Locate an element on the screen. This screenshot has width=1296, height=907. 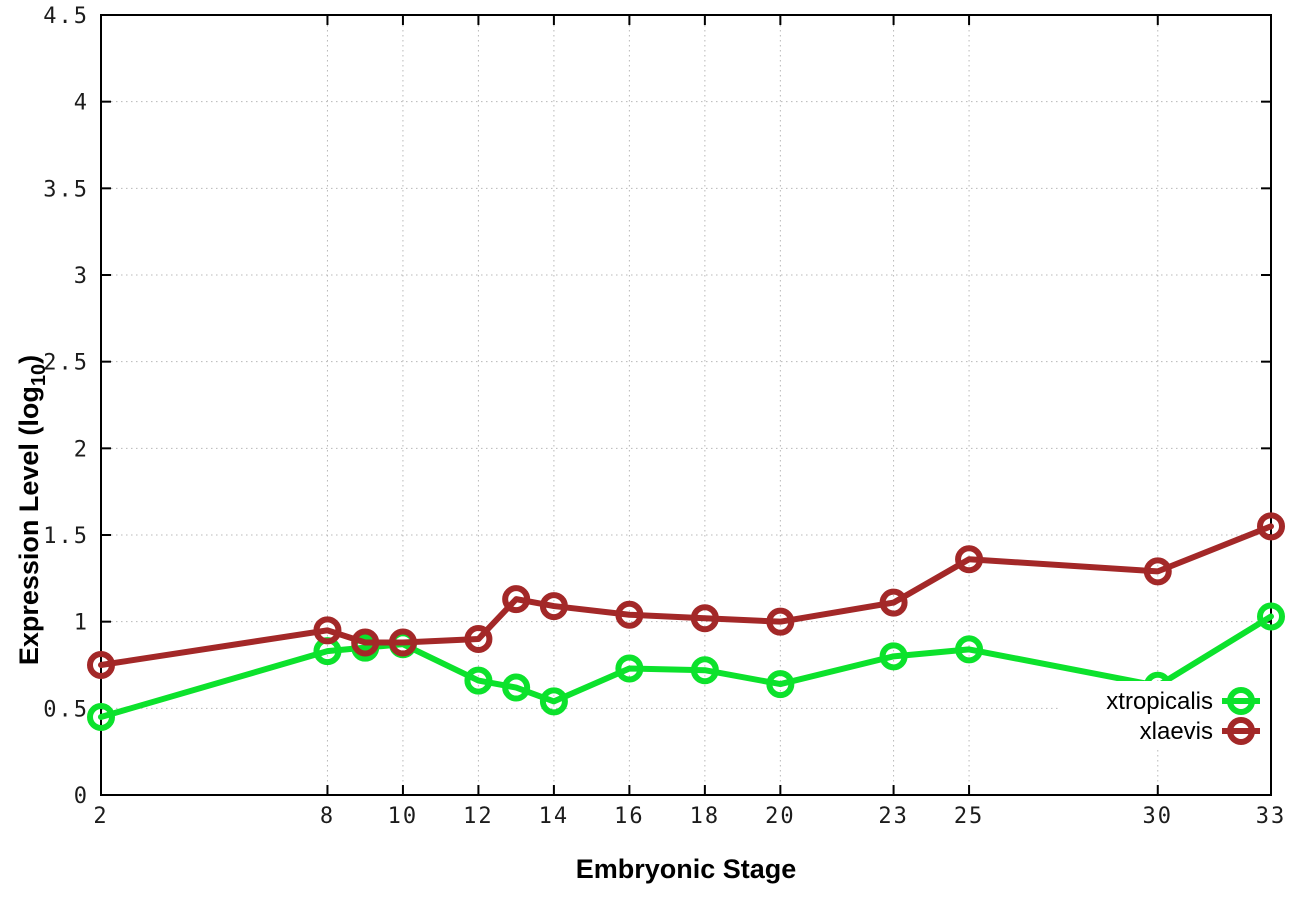
x-tick-label: 18 is located at coordinates (705, 816).